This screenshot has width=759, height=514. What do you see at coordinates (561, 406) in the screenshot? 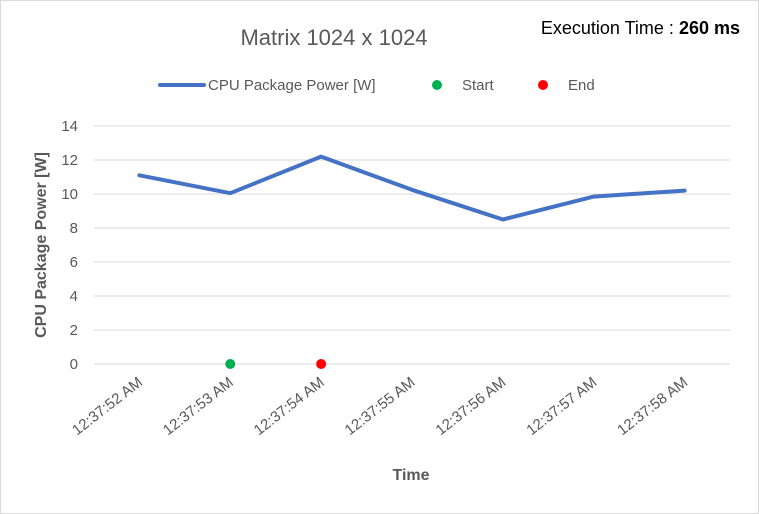
I see `x-tick-label: 12:37:57 AM` at bounding box center [561, 406].